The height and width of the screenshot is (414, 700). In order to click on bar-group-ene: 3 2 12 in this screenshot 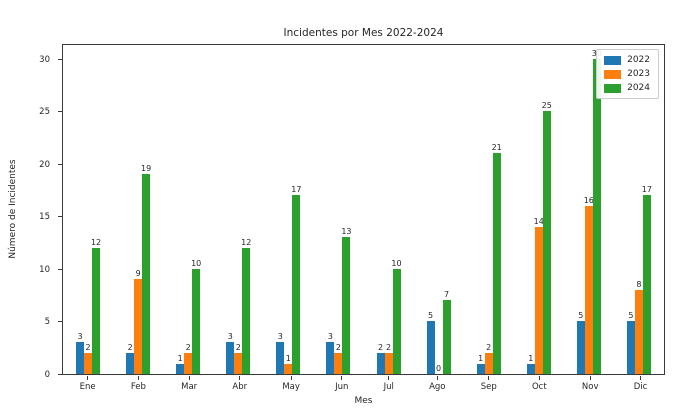, I will do `click(88, 209)`.